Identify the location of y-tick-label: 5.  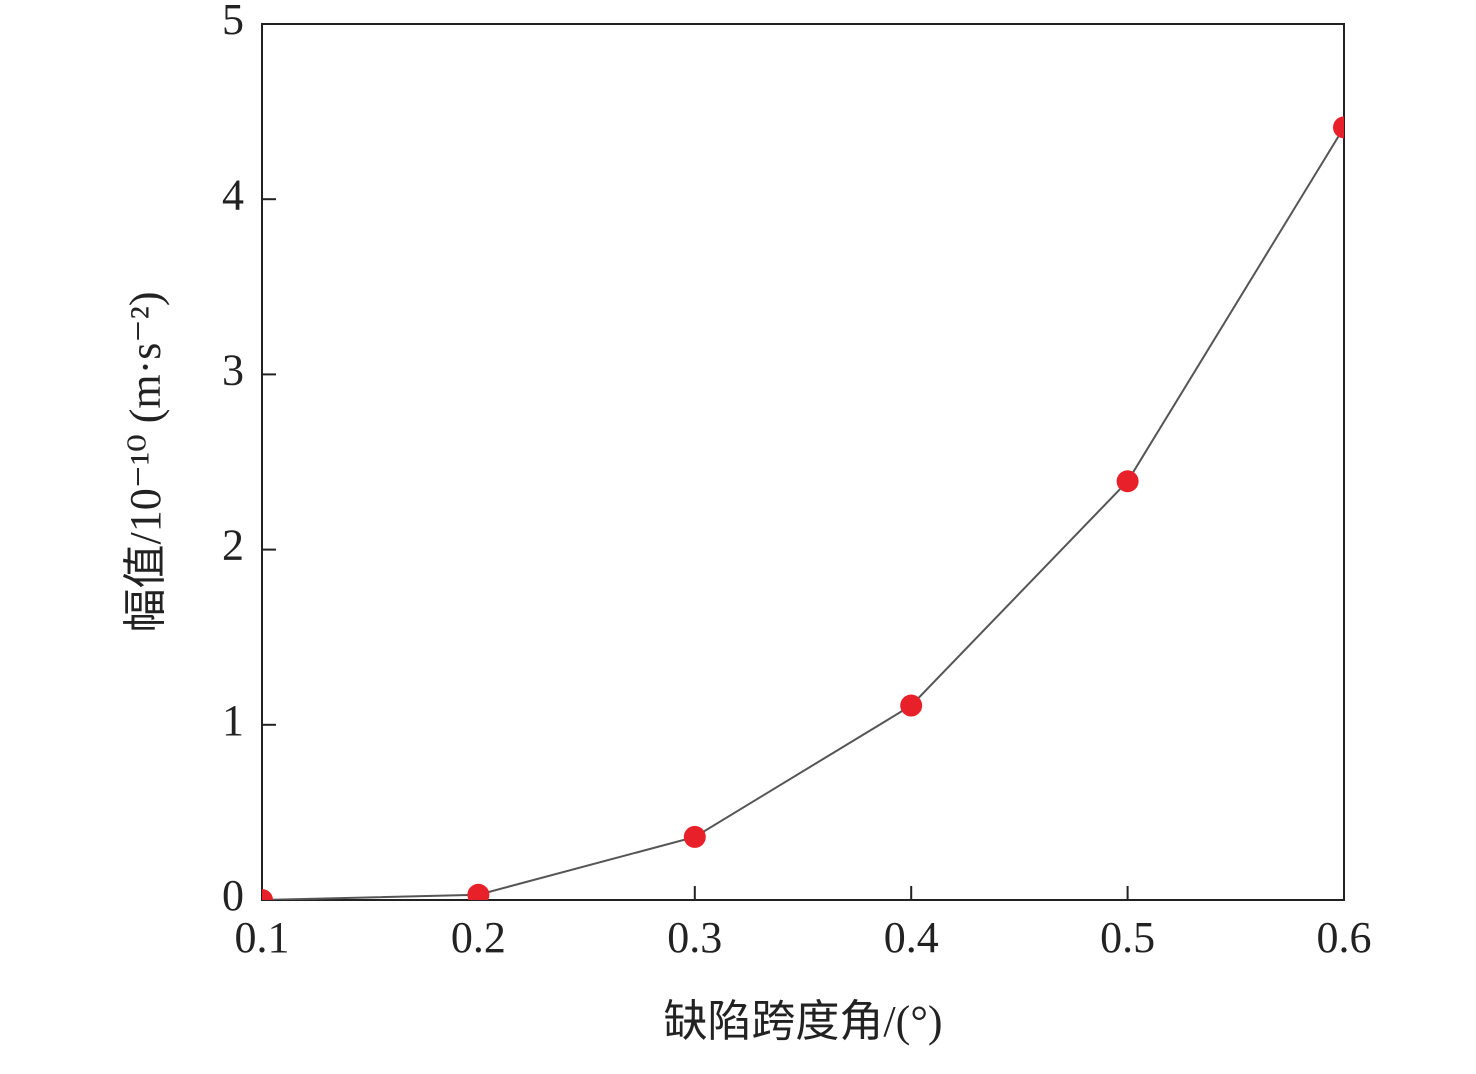
(233, 22).